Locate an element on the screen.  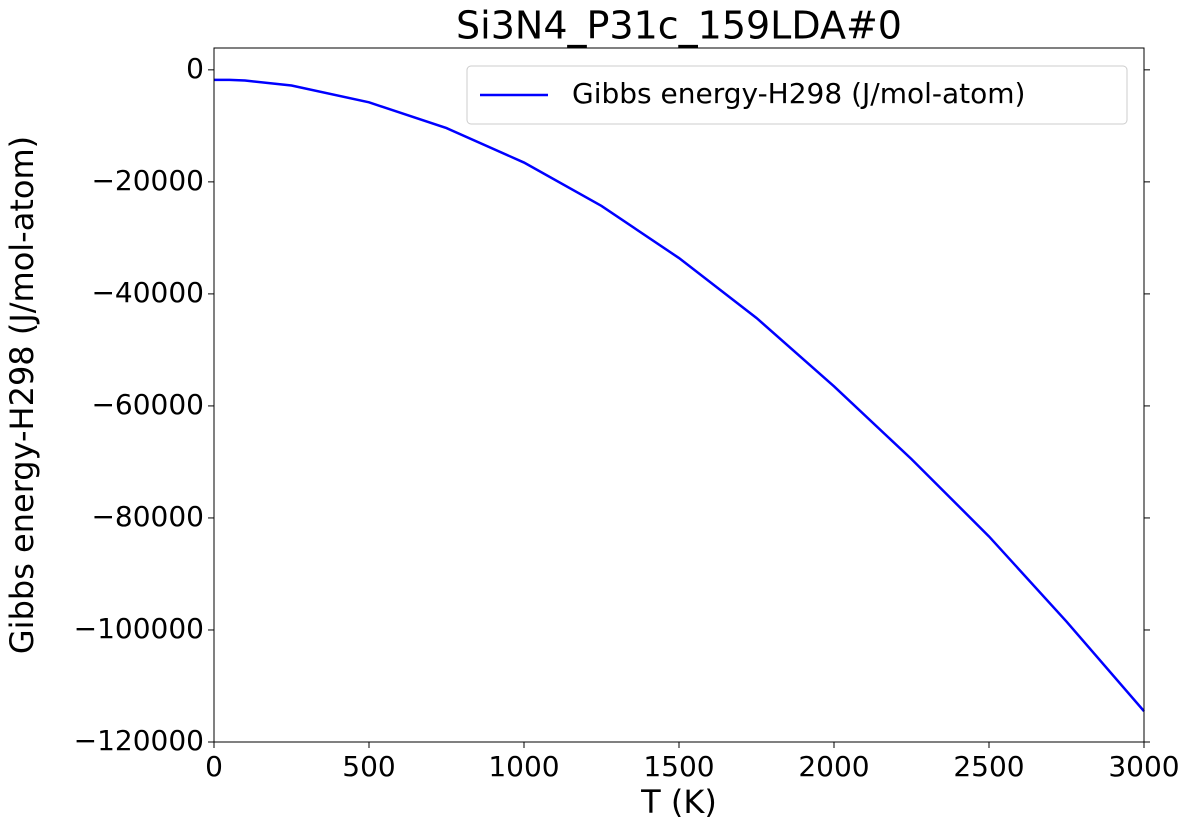
x-tick-label: 1500 is located at coordinates (678, 766).